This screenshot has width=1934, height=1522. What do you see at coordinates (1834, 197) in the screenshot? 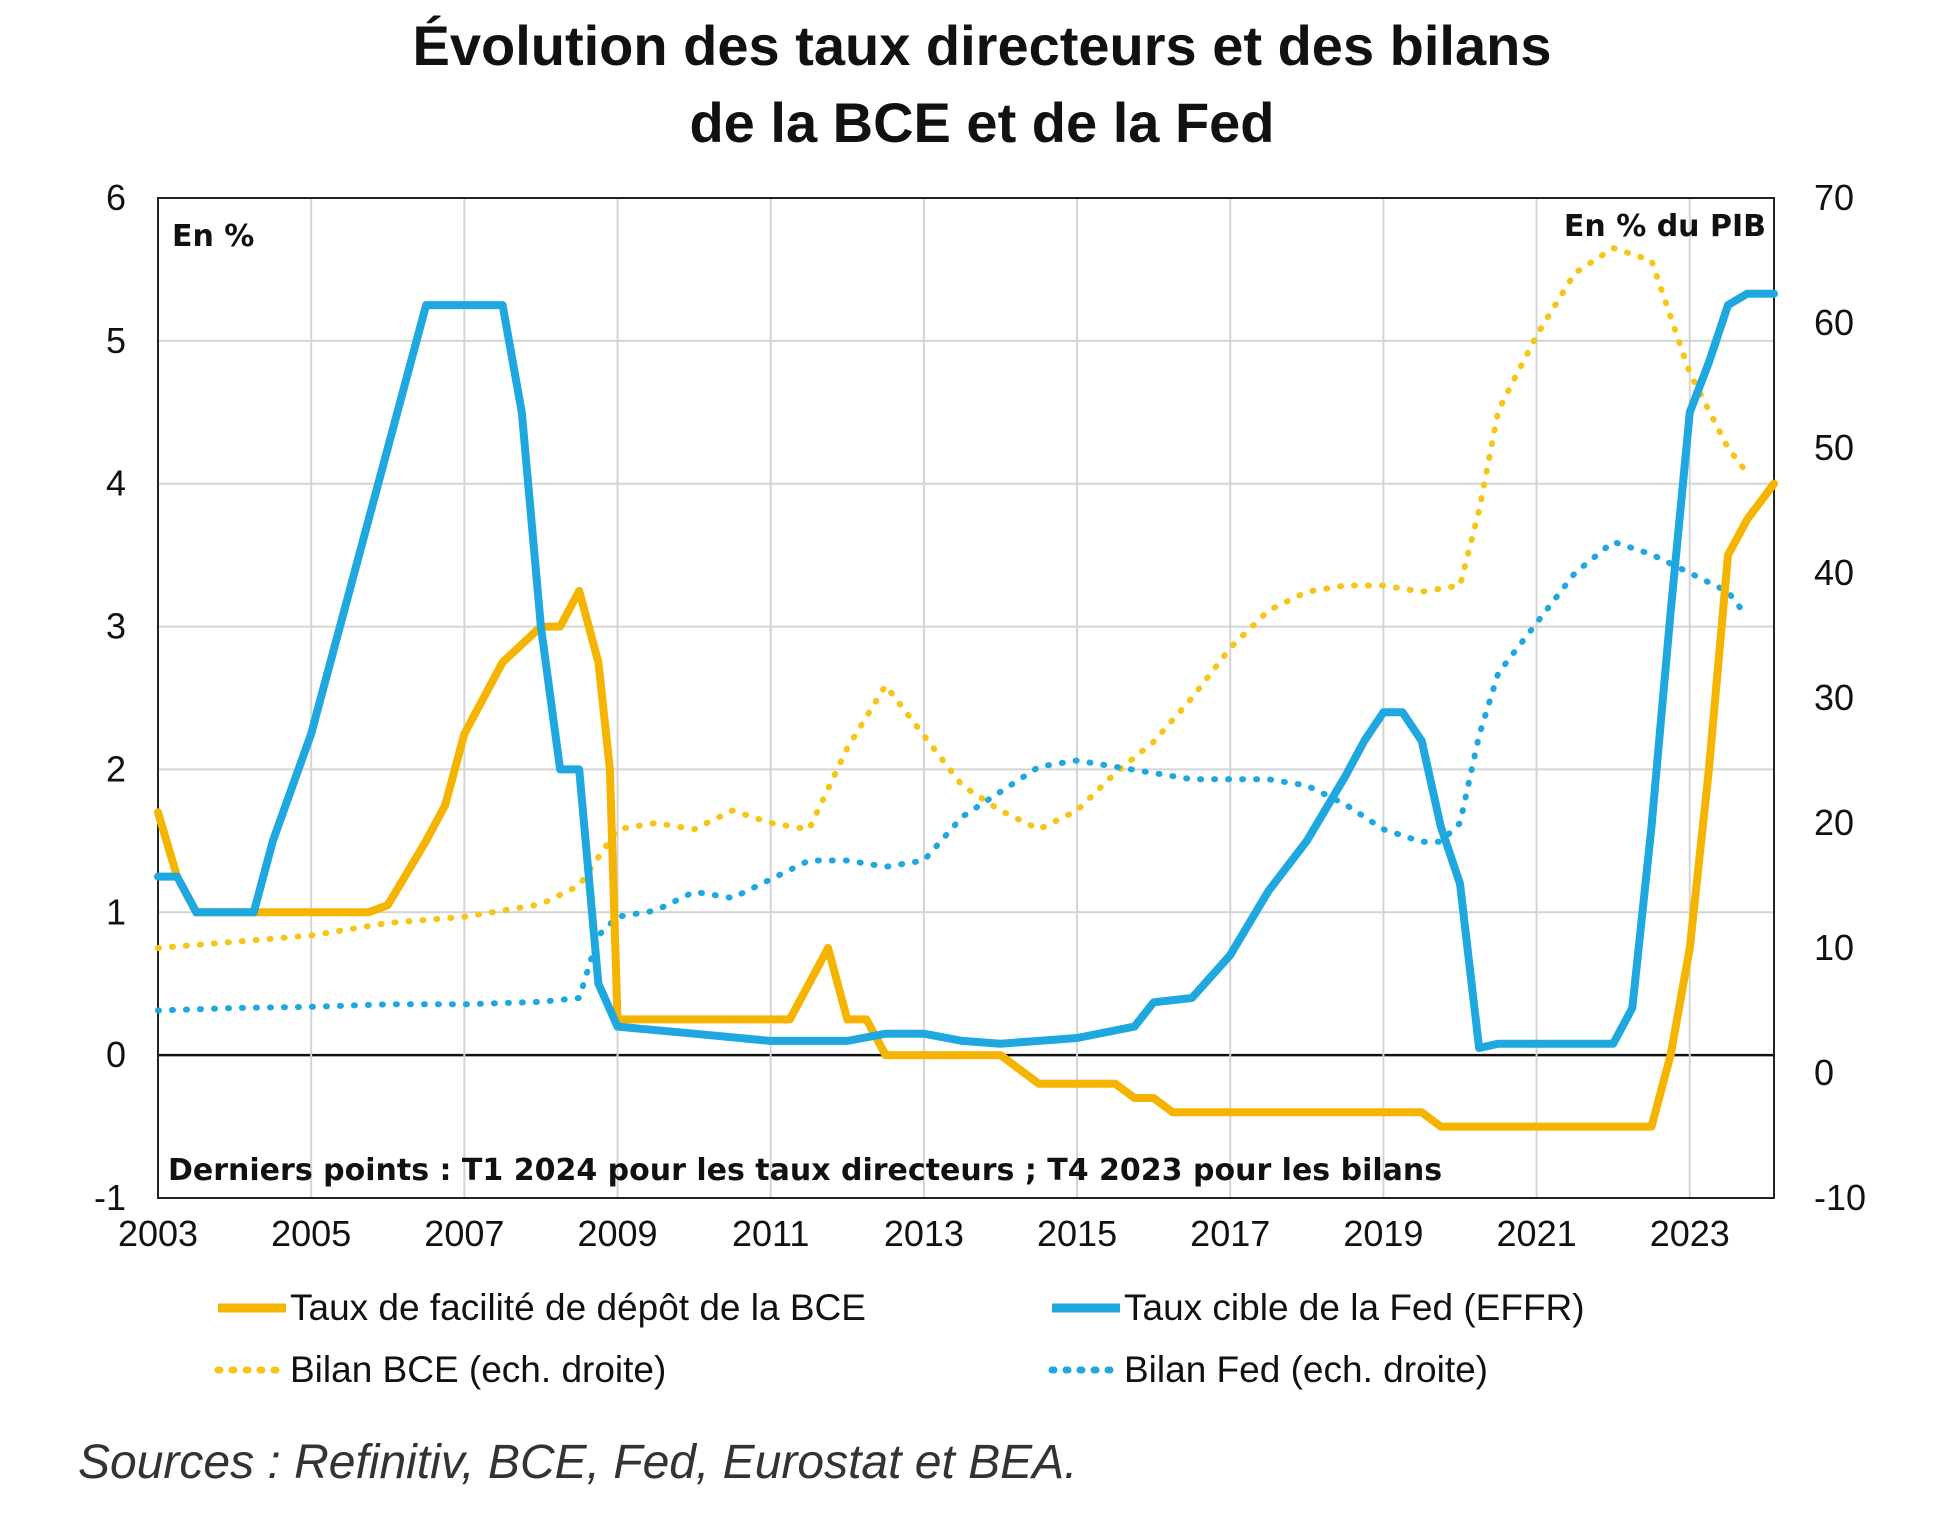
I see `right-tick-label: 70` at bounding box center [1834, 197].